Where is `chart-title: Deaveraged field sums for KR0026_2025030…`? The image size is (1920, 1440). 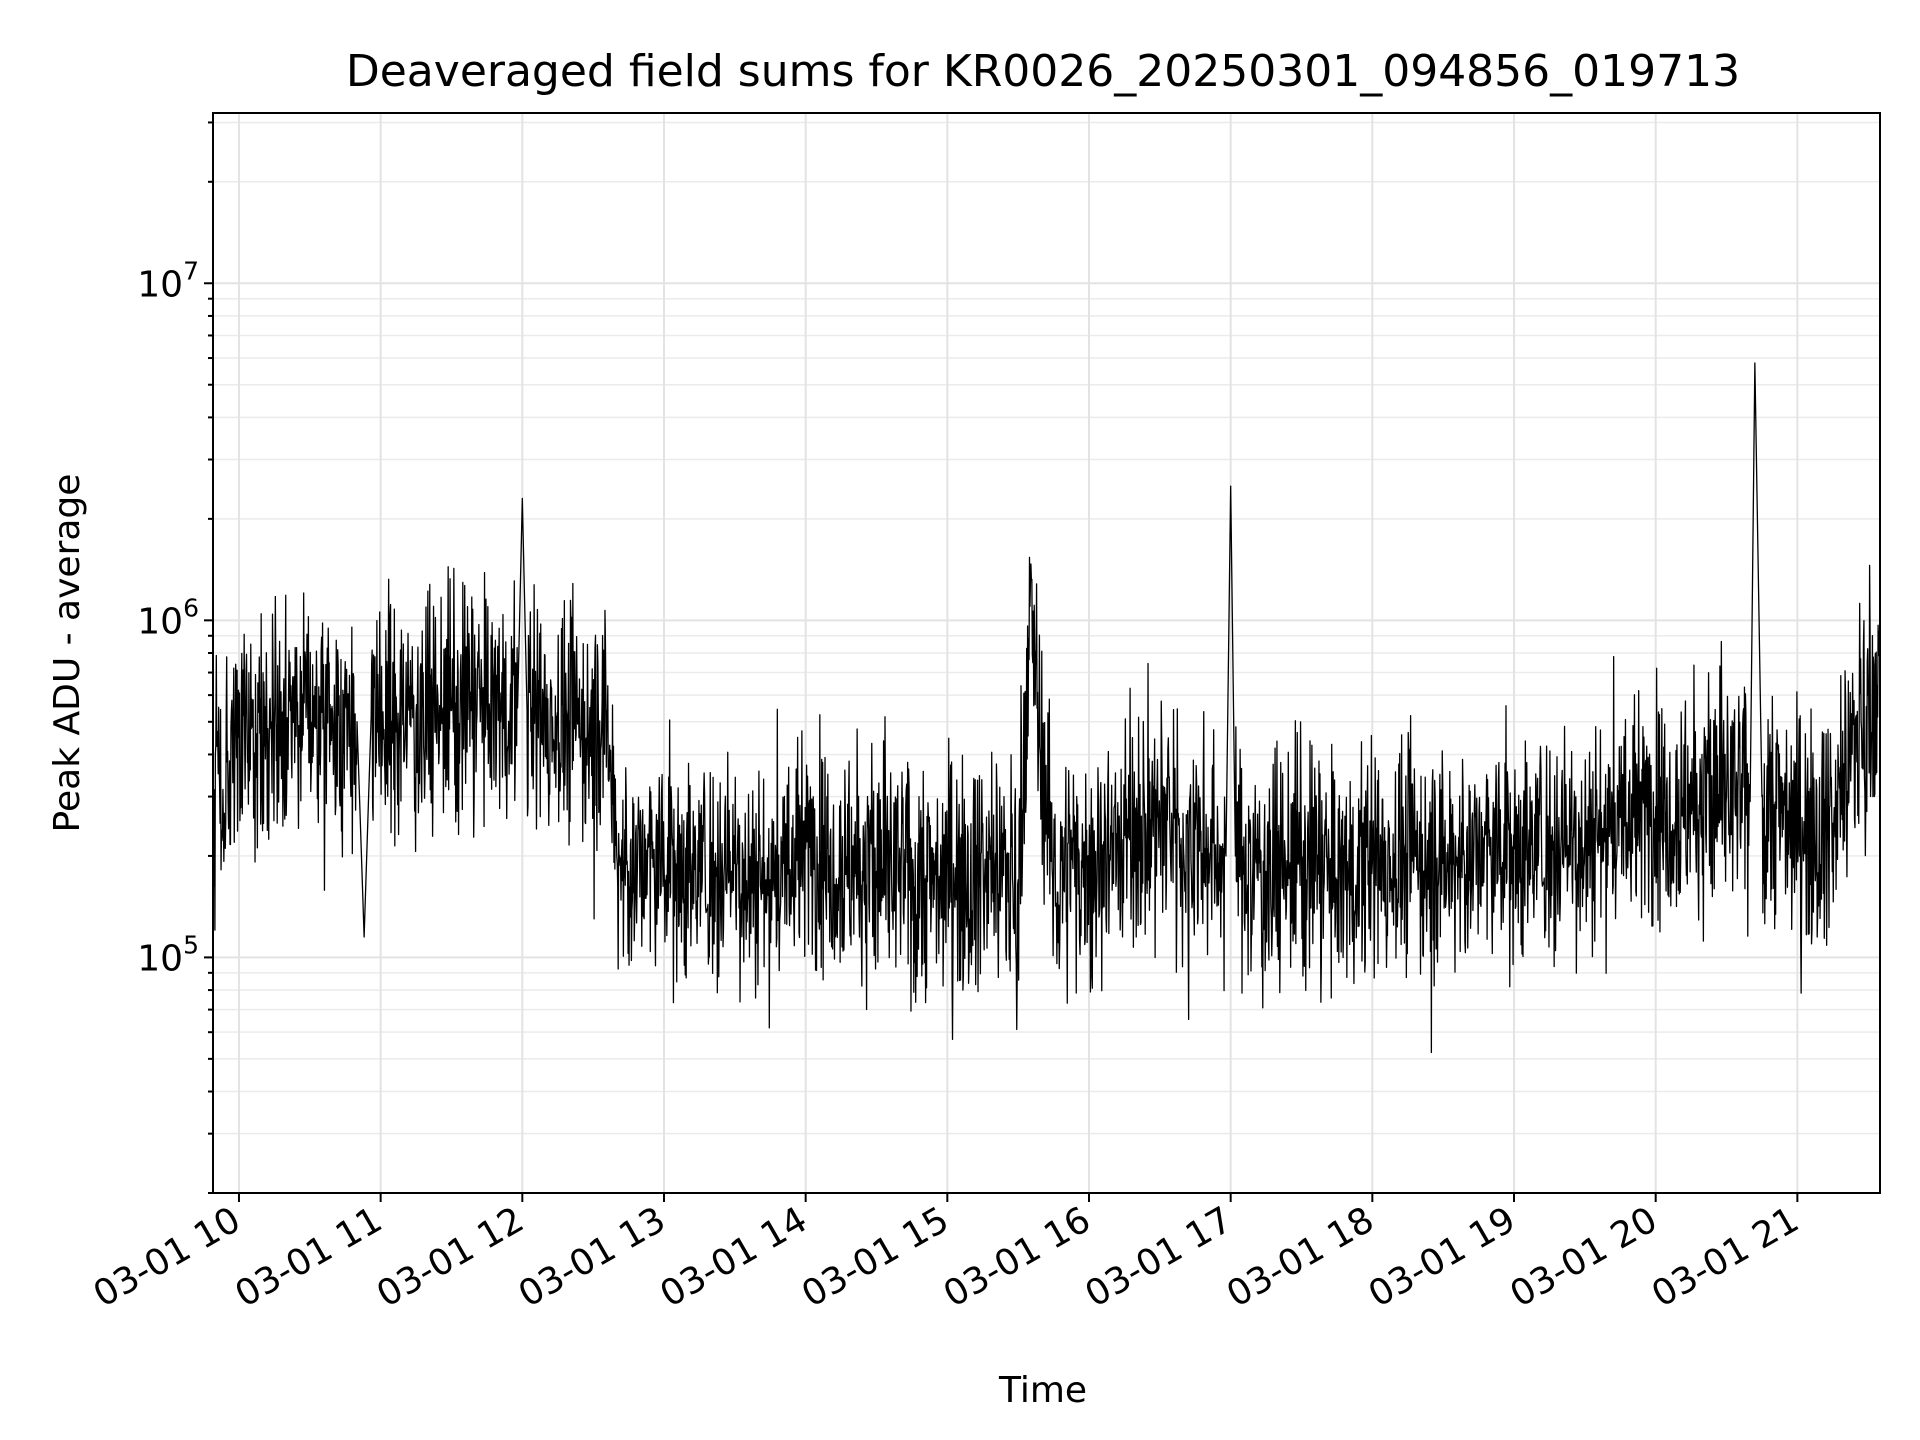
chart-title: Deaveraged field sums for KR0026_2025030… is located at coordinates (1043, 71).